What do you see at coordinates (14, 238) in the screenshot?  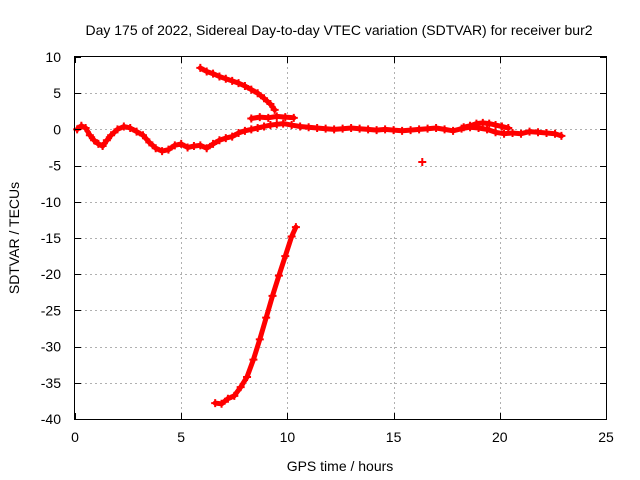 I see `y-axis-label: SDTVAR / TECUs` at bounding box center [14, 238].